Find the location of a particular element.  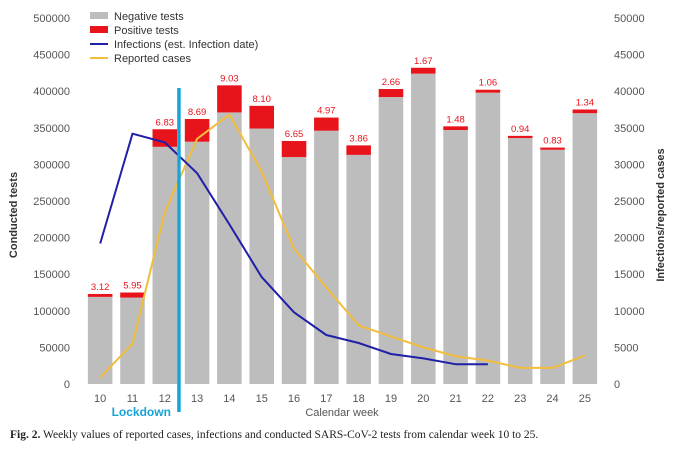

bar-label: 0.83 is located at coordinates (552, 141).